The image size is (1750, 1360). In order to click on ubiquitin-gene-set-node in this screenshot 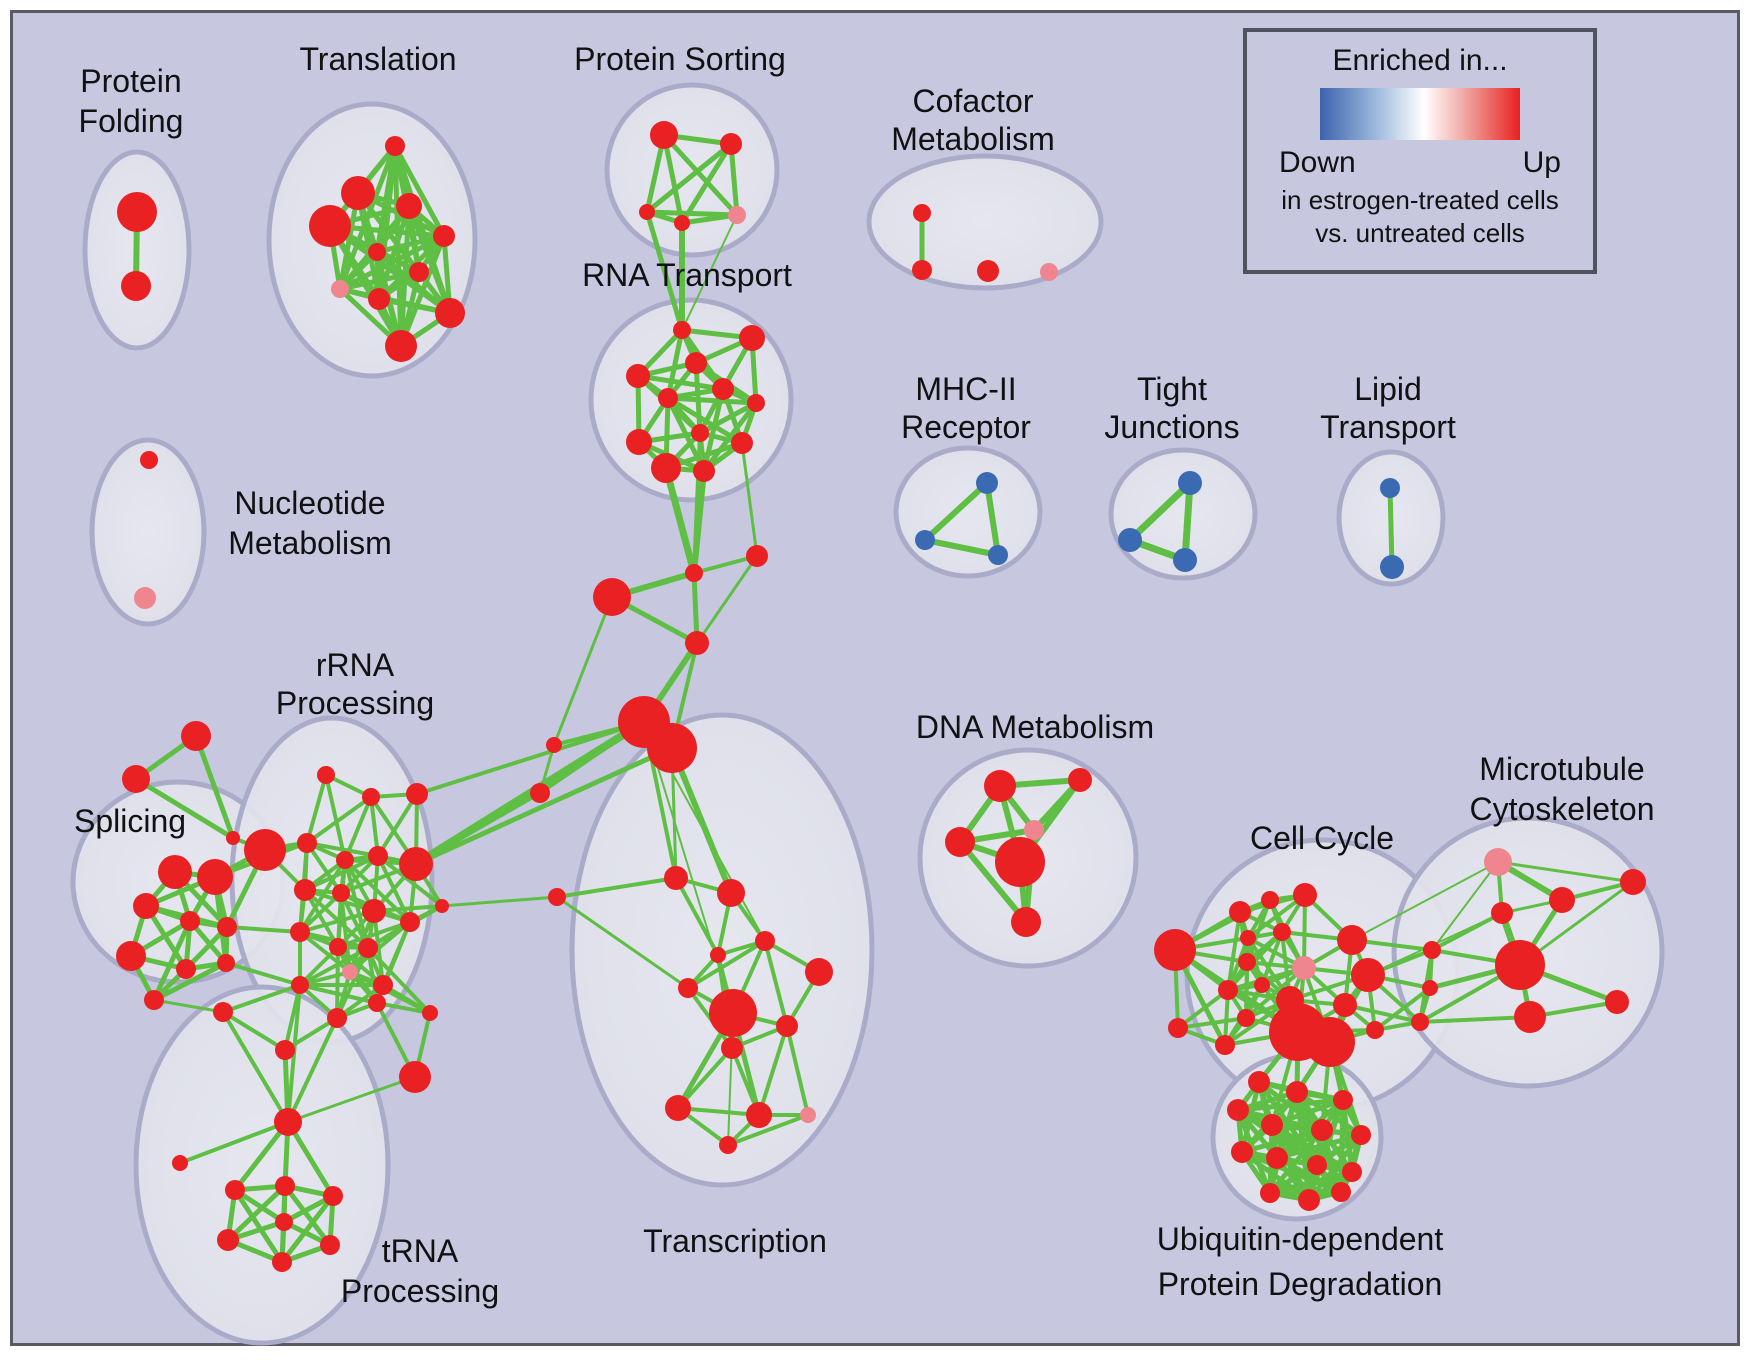, I will do `click(1361, 1135)`.